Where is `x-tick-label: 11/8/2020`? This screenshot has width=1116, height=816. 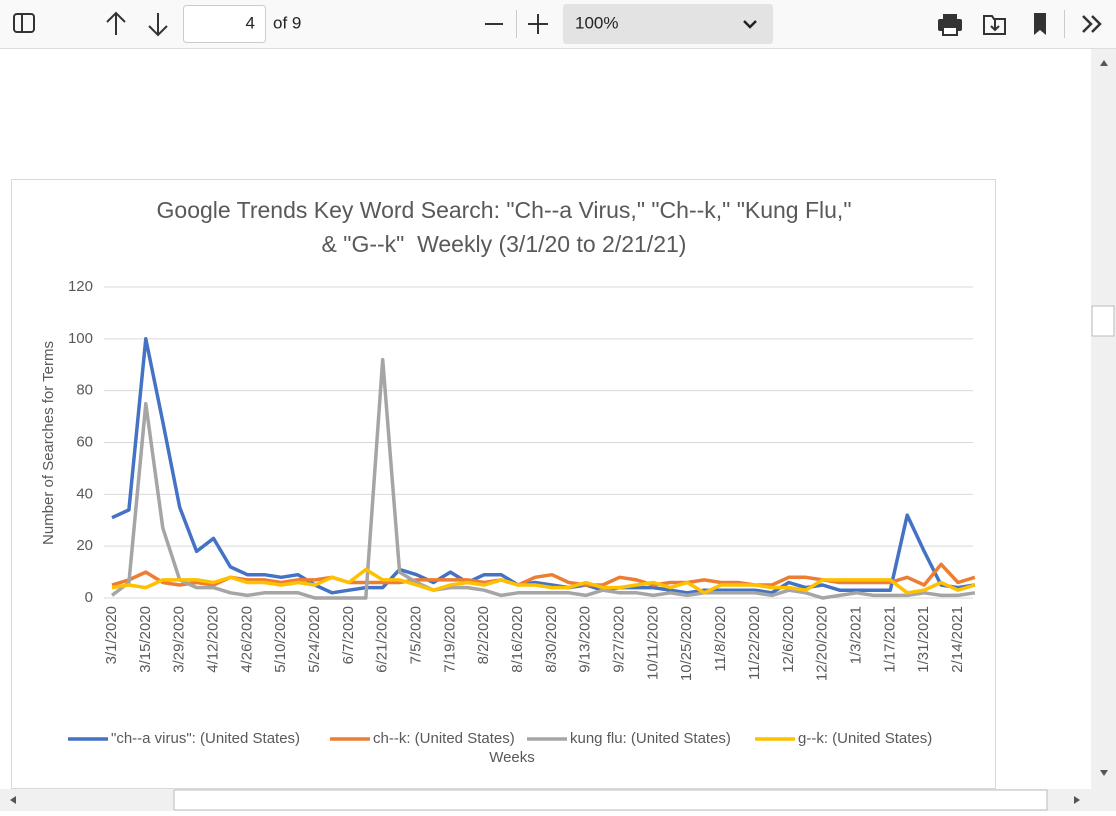 x-tick-label: 11/8/2020 is located at coordinates (720, 639).